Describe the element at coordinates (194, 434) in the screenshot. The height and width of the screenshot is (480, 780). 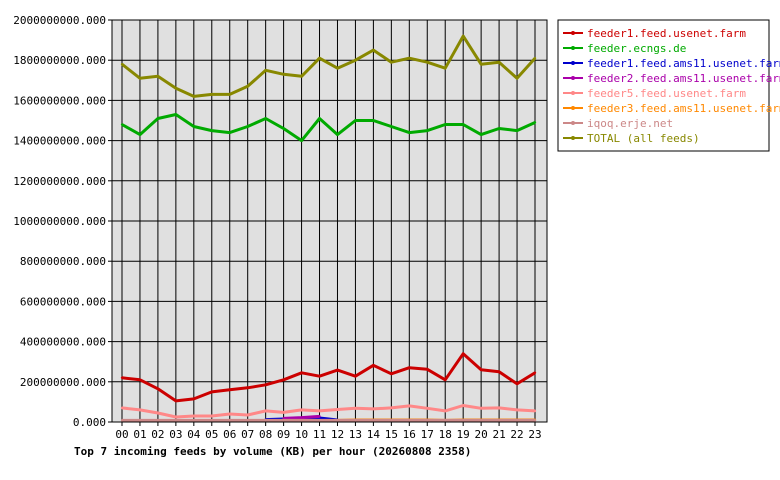
I see `x-tick-label: 04` at that location.